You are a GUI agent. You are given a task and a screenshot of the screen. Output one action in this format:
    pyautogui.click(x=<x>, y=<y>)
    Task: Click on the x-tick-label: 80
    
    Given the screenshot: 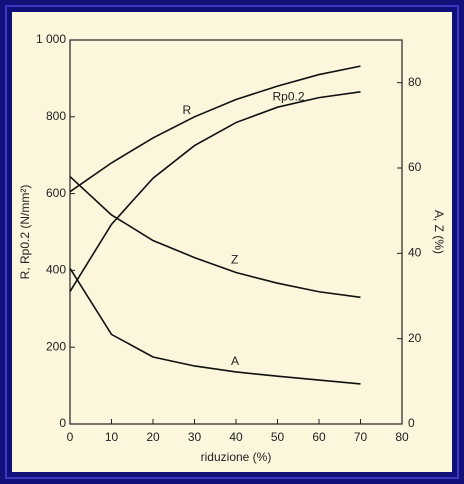 What is the action you would take?
    pyautogui.click(x=402, y=437)
    